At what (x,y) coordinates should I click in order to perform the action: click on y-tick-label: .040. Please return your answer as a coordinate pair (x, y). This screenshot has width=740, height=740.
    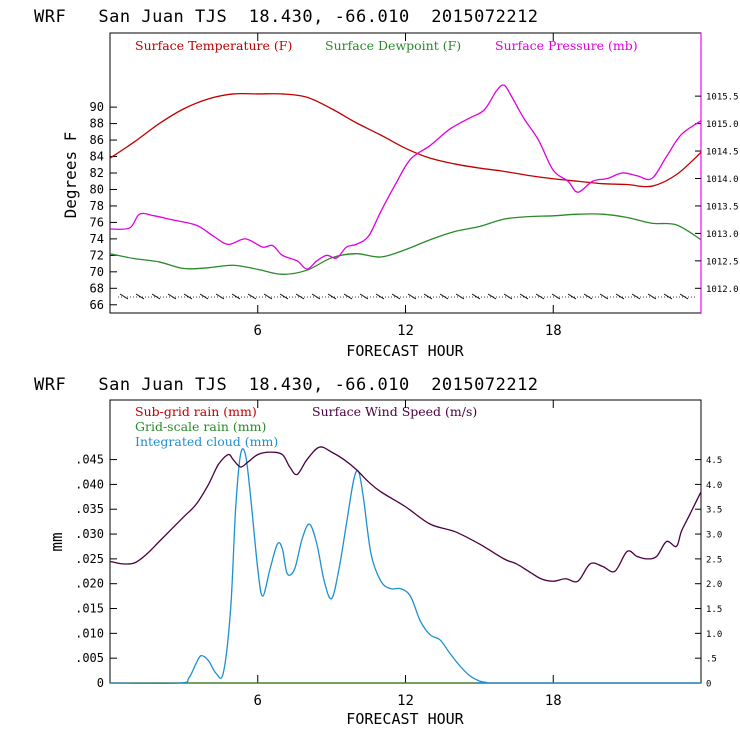
    Looking at the image, I should click on (89, 484).